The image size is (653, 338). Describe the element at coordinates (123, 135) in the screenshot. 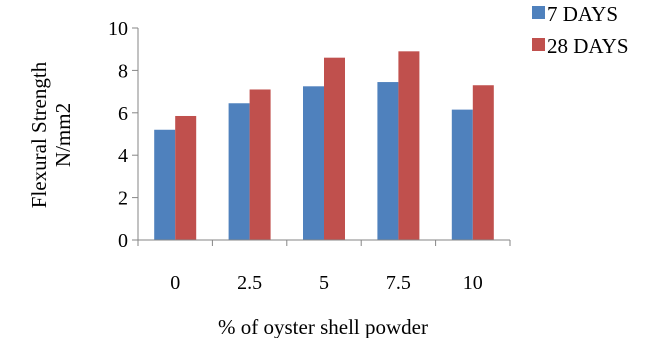

I see `y-axis-ticks: 0 2 4 6 8 10` at that location.